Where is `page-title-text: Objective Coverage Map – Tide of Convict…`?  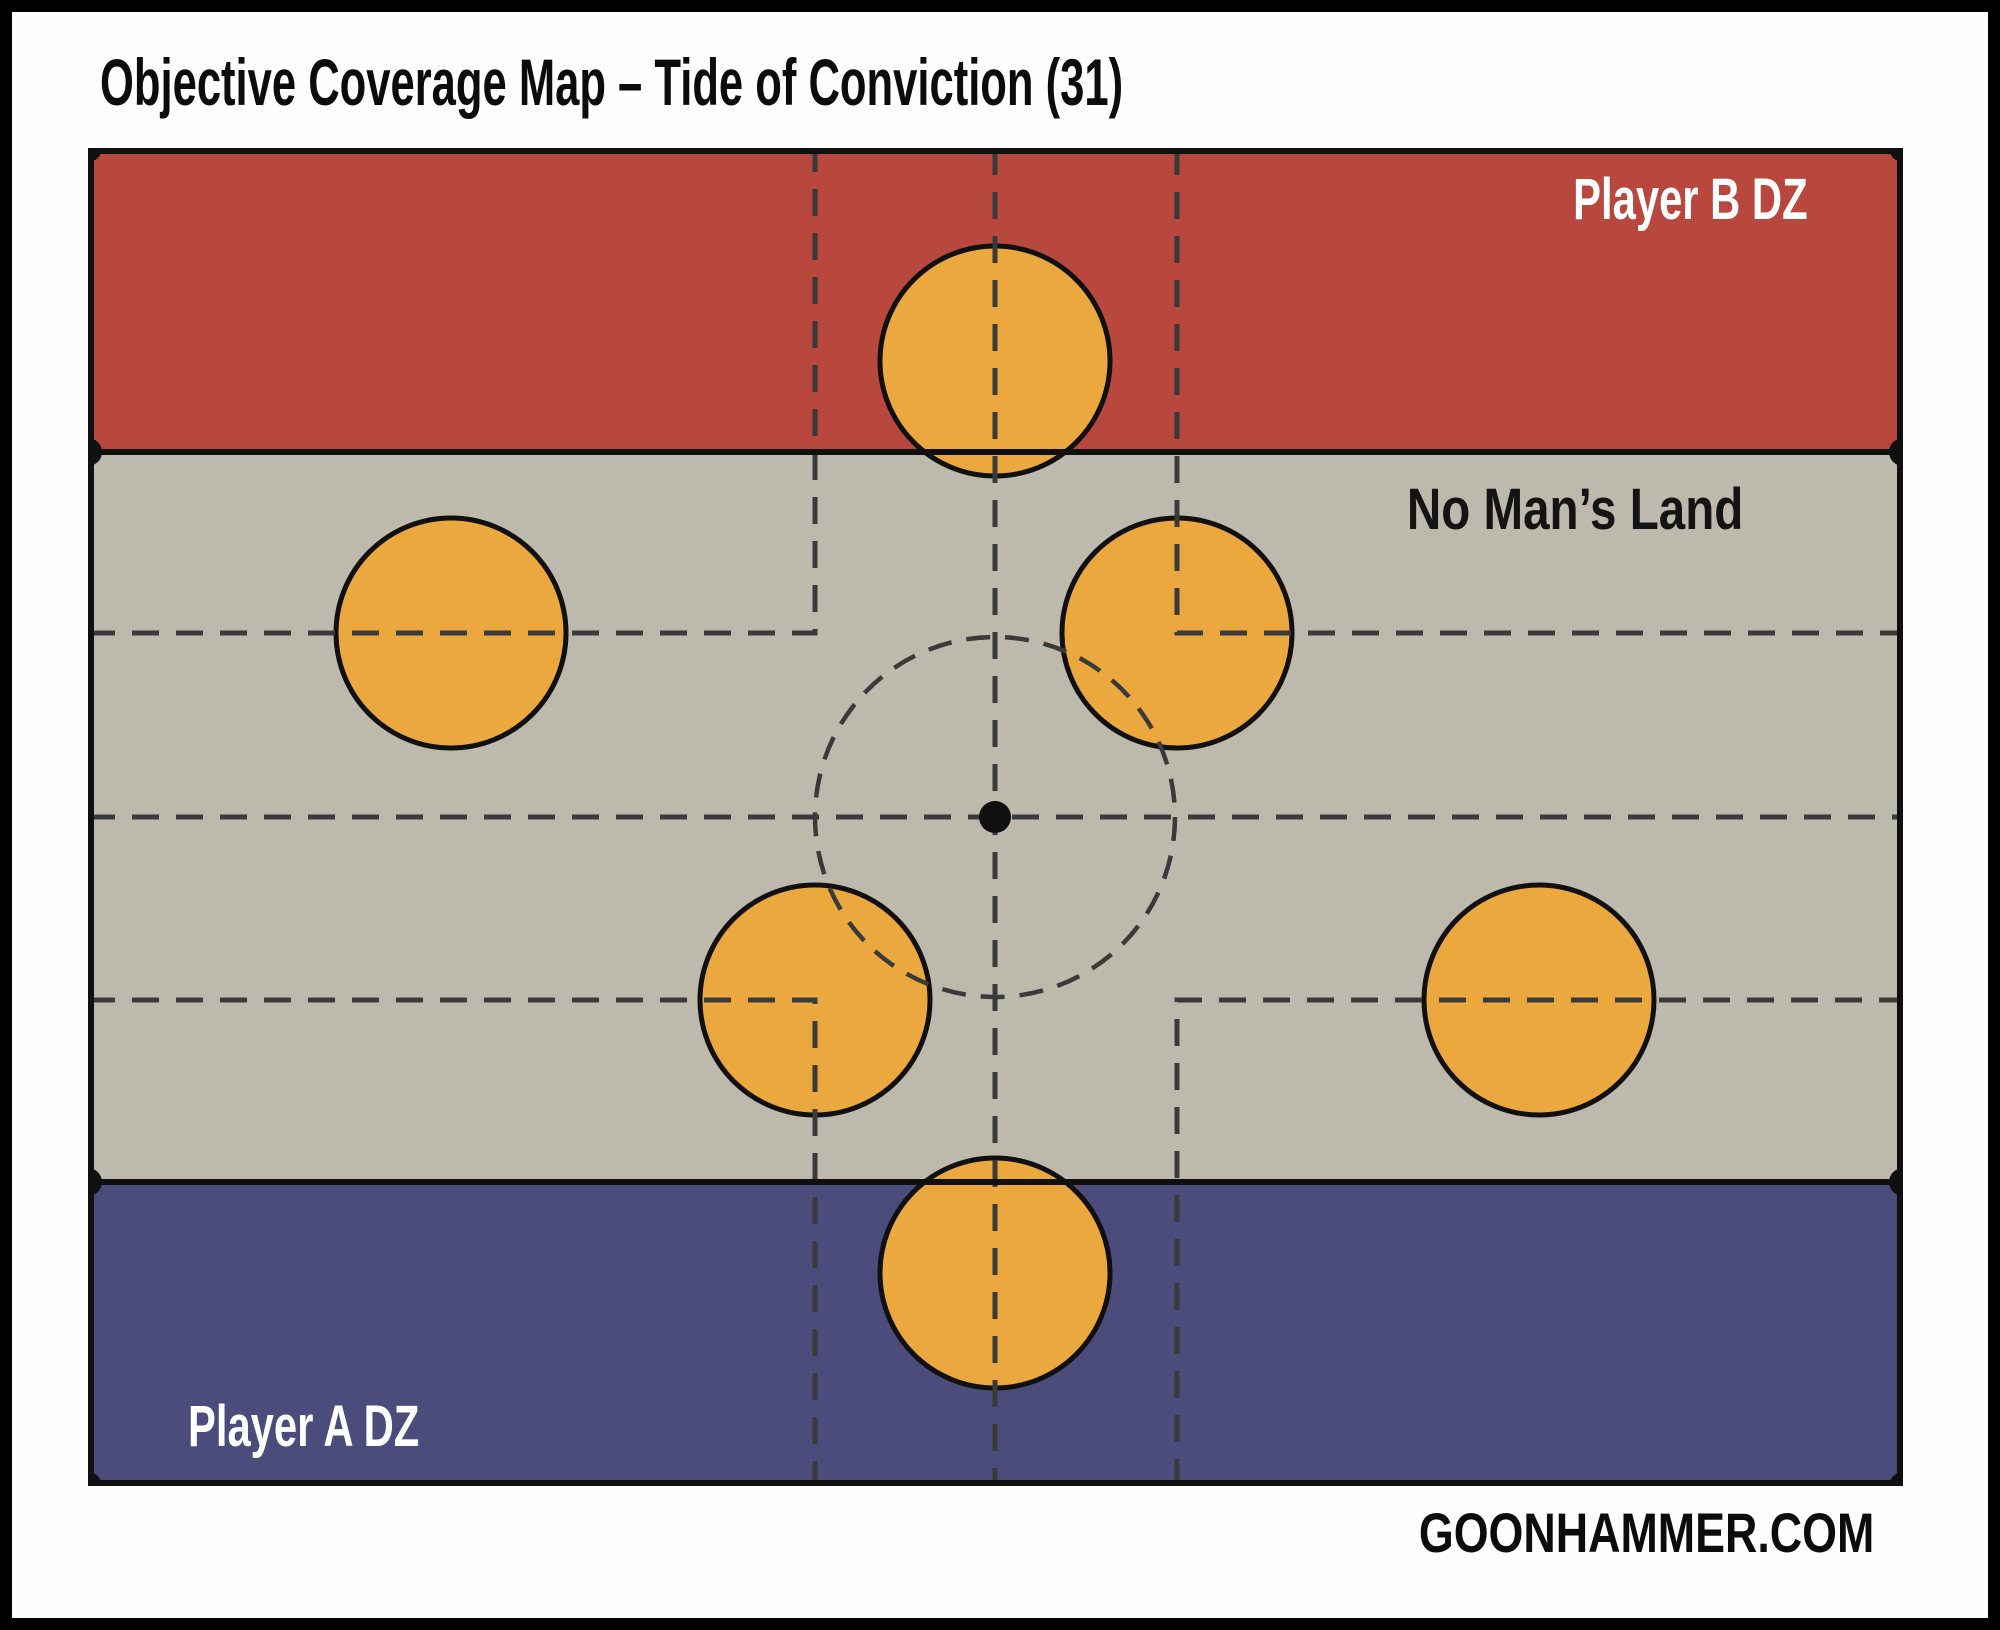
page-title-text: Objective Coverage Map – Tide of Convict… is located at coordinates (612, 82).